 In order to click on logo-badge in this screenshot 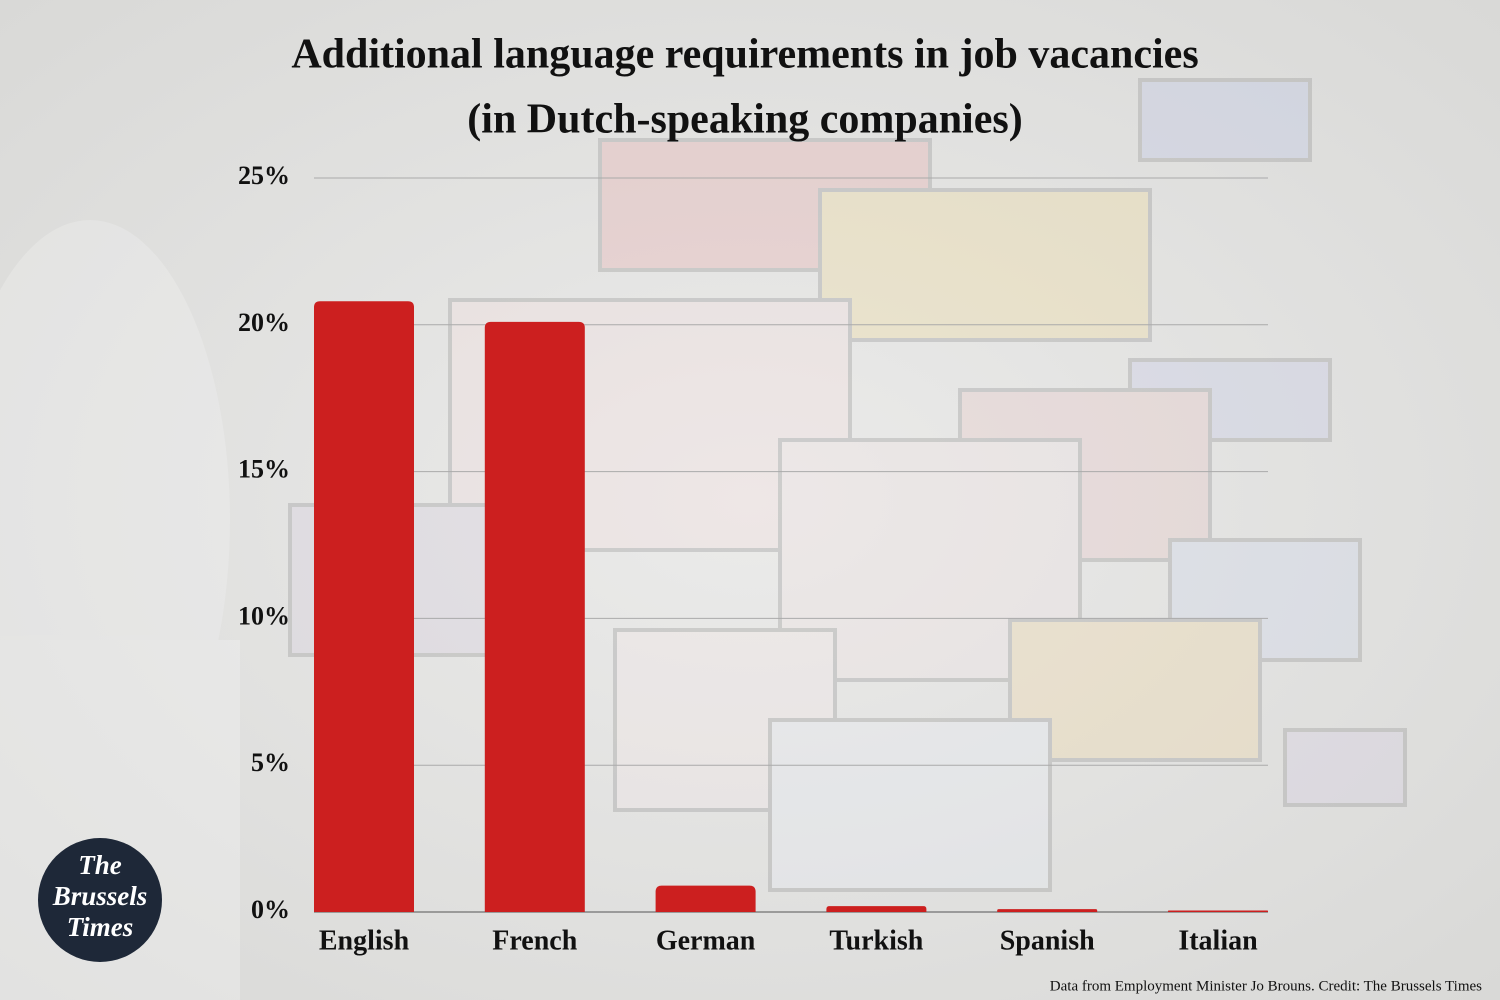, I will do `click(100, 900)`.